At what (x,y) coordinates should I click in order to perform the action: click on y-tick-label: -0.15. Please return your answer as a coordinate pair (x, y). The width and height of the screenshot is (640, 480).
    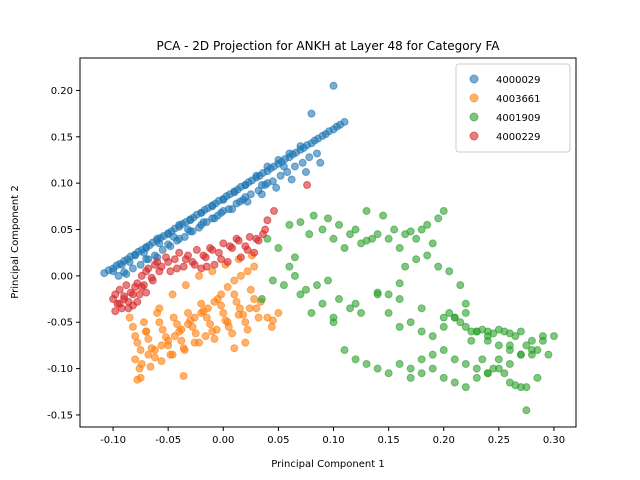
    Looking at the image, I should click on (60, 415).